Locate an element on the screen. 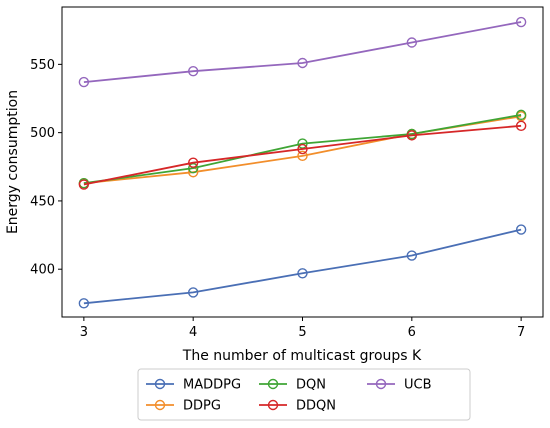 This screenshot has width=550, height=428. legend-label: MADDPG is located at coordinates (212, 385).